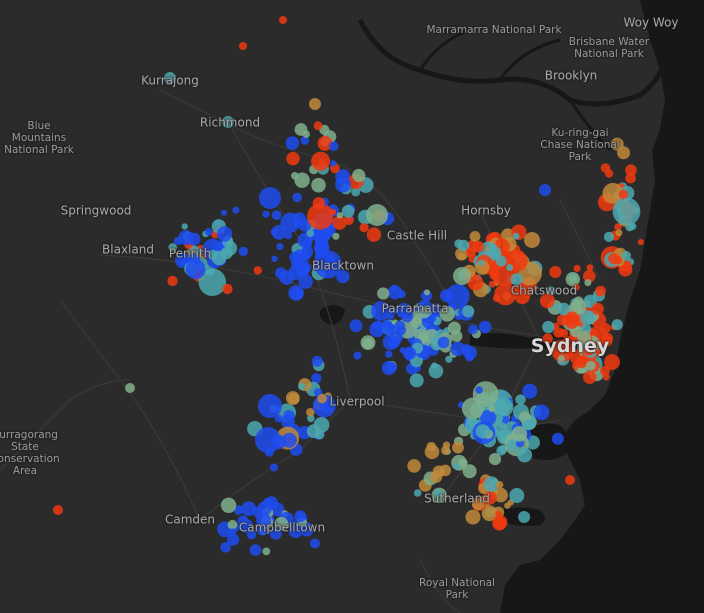  I want to click on label-castle-hill: Castle Hill, so click(417, 235).